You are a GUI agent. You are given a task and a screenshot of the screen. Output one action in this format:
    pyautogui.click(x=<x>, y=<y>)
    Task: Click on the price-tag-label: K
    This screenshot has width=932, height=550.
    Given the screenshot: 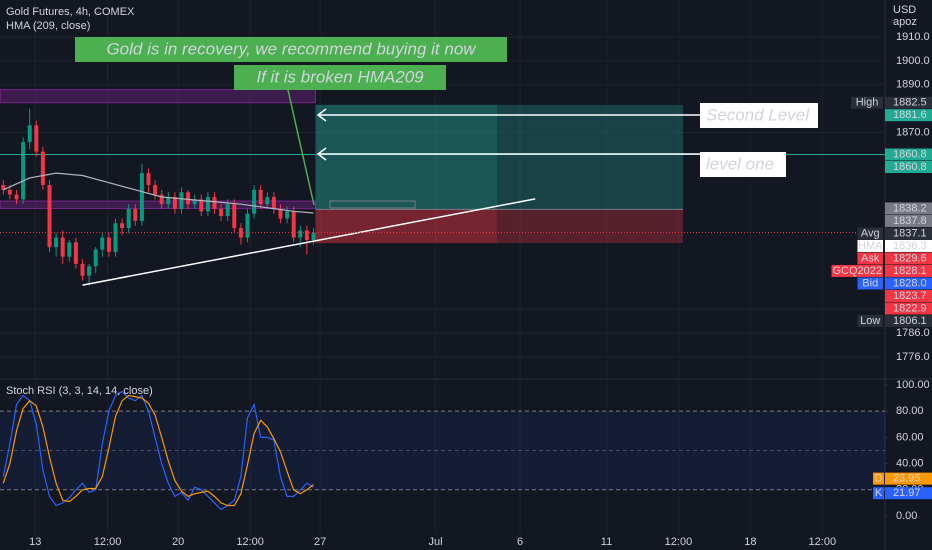 What is the action you would take?
    pyautogui.click(x=879, y=493)
    